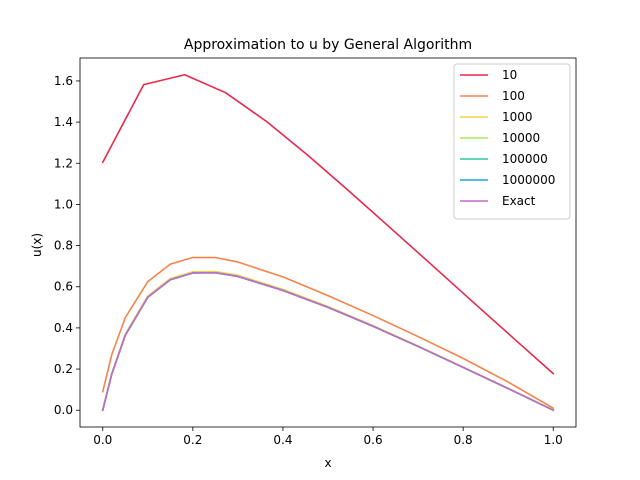 This screenshot has height=480, width=640. What do you see at coordinates (328, 45) in the screenshot?
I see `chart-title: Approximation to u by General Algorithm` at bounding box center [328, 45].